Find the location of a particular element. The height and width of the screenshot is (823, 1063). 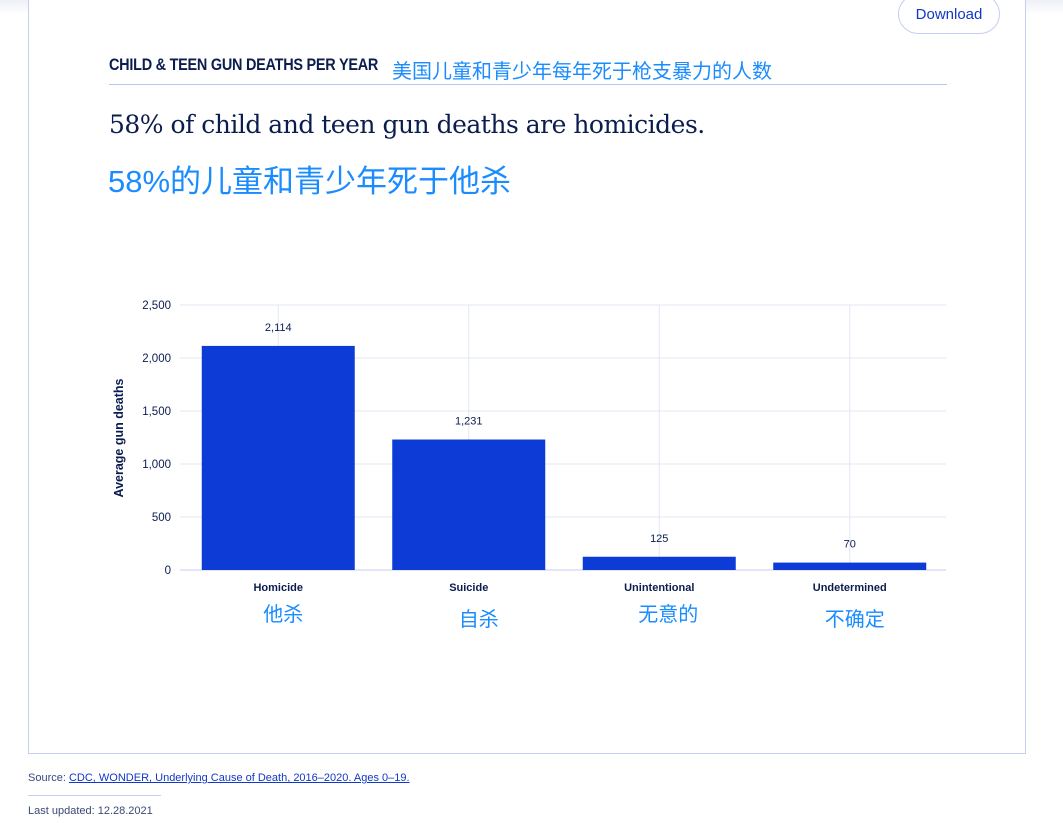

y-tick-label: 0 is located at coordinates (168, 571).